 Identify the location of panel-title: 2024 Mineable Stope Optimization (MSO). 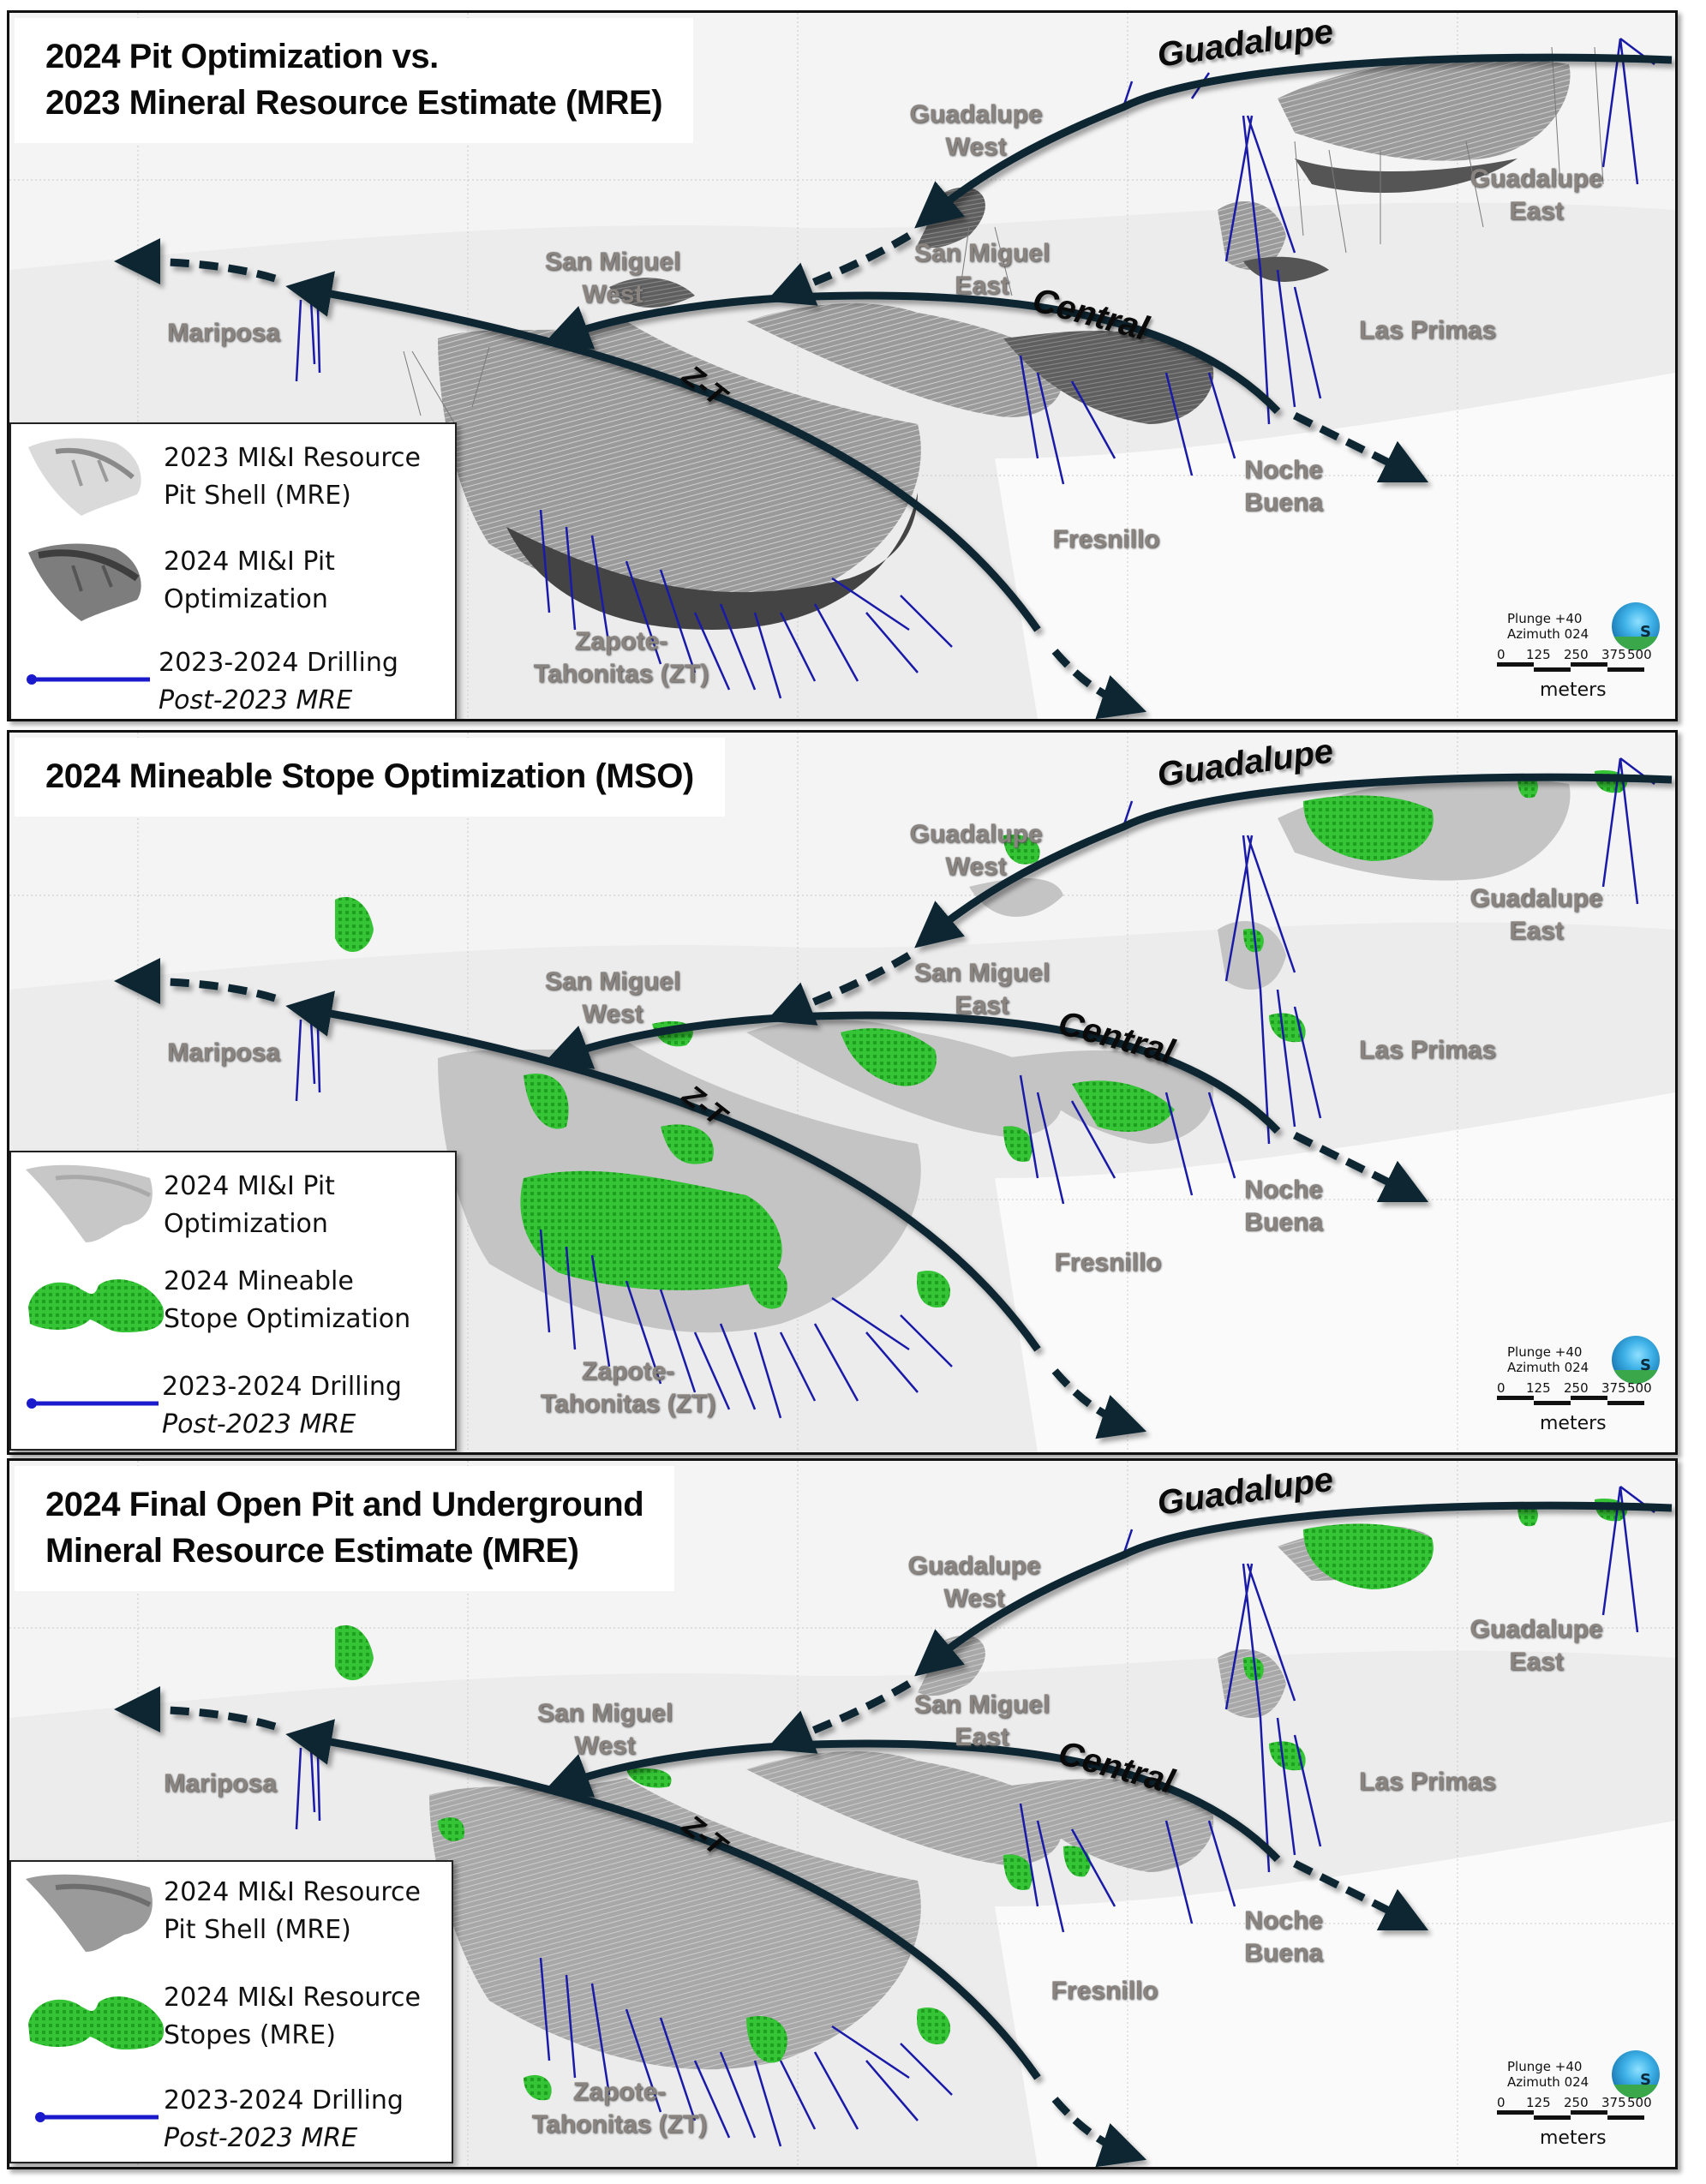
(370, 778).